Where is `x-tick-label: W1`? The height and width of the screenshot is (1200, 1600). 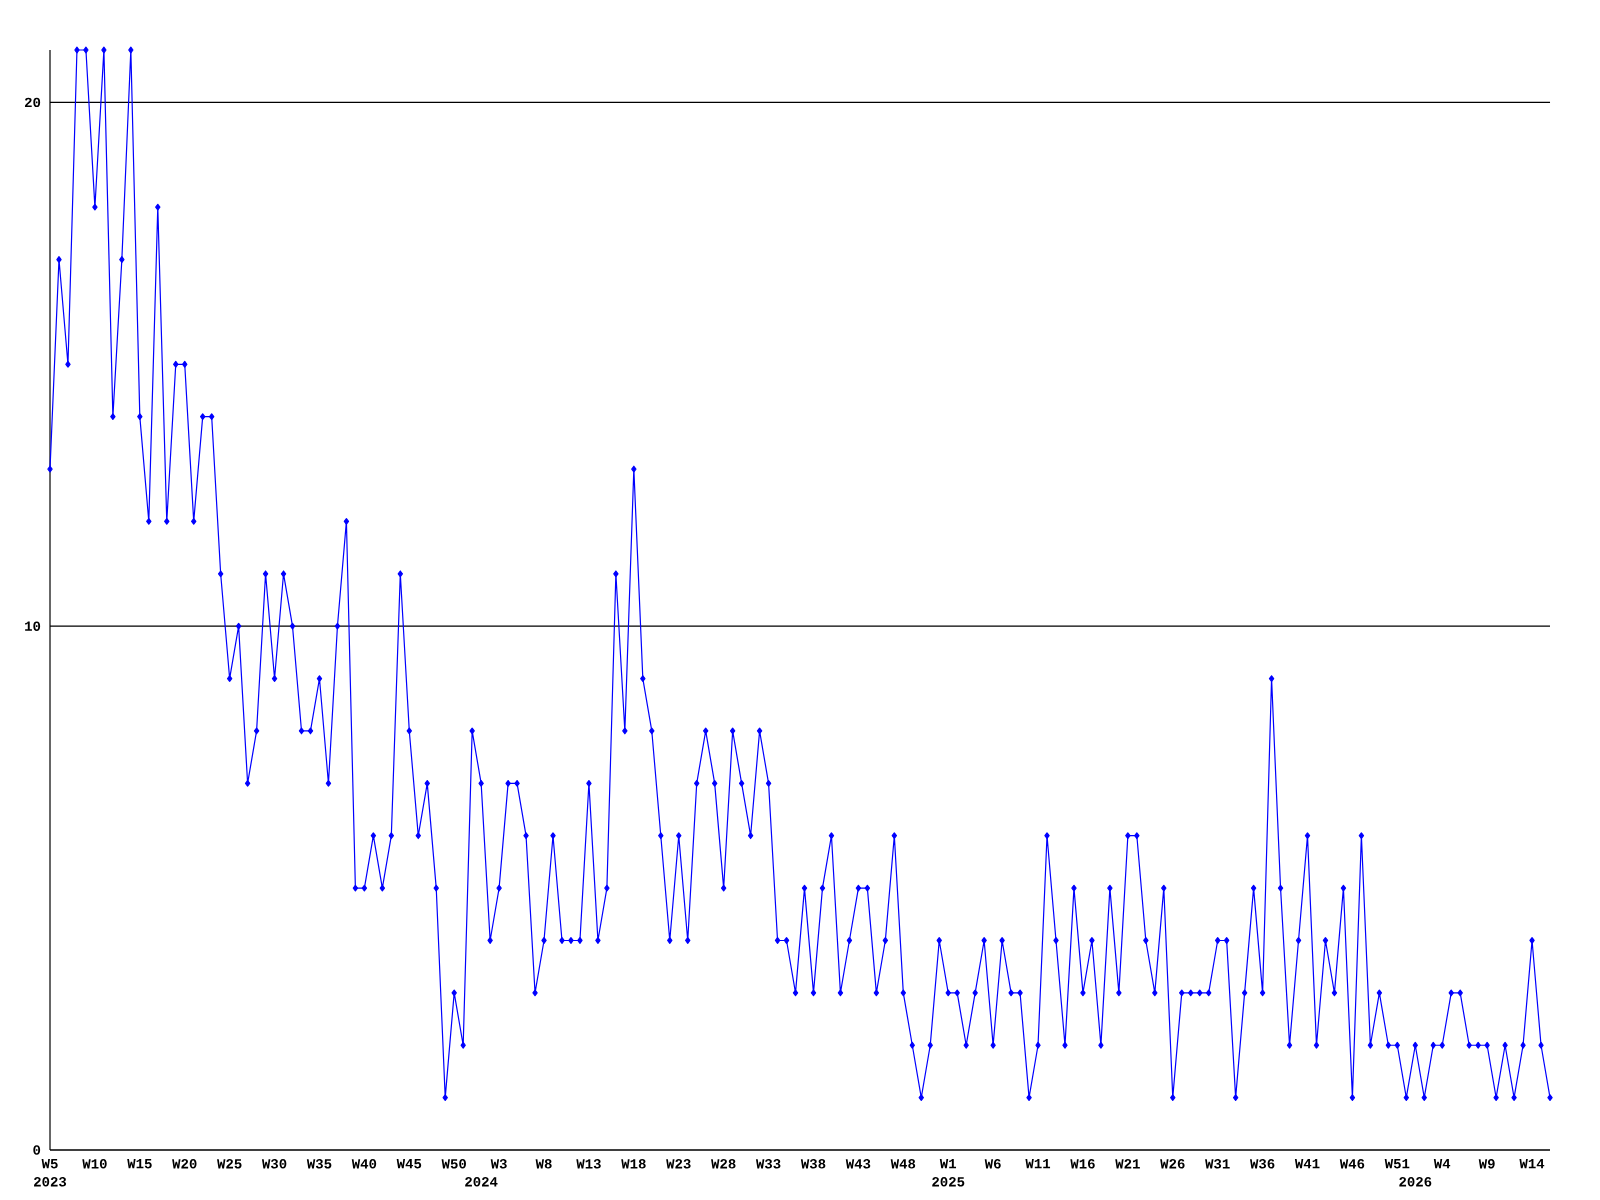 x-tick-label: W1 is located at coordinates (948, 1164).